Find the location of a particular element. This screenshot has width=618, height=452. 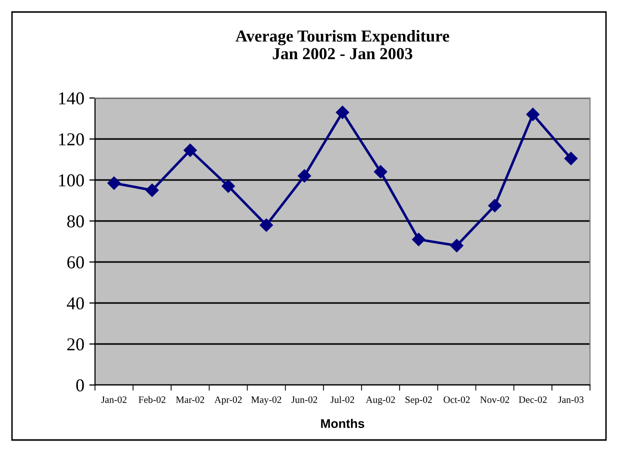

y-tick-label: 100 is located at coordinates (71, 180).